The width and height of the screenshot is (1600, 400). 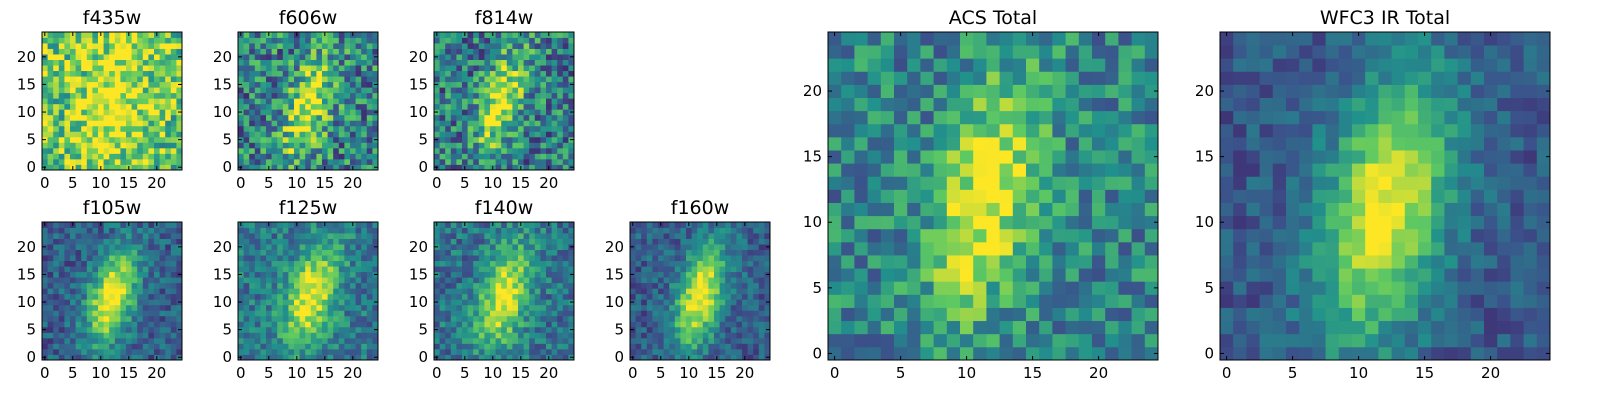 What do you see at coordinates (423, 140) in the screenshot?
I see `y-tick-label: 5` at bounding box center [423, 140].